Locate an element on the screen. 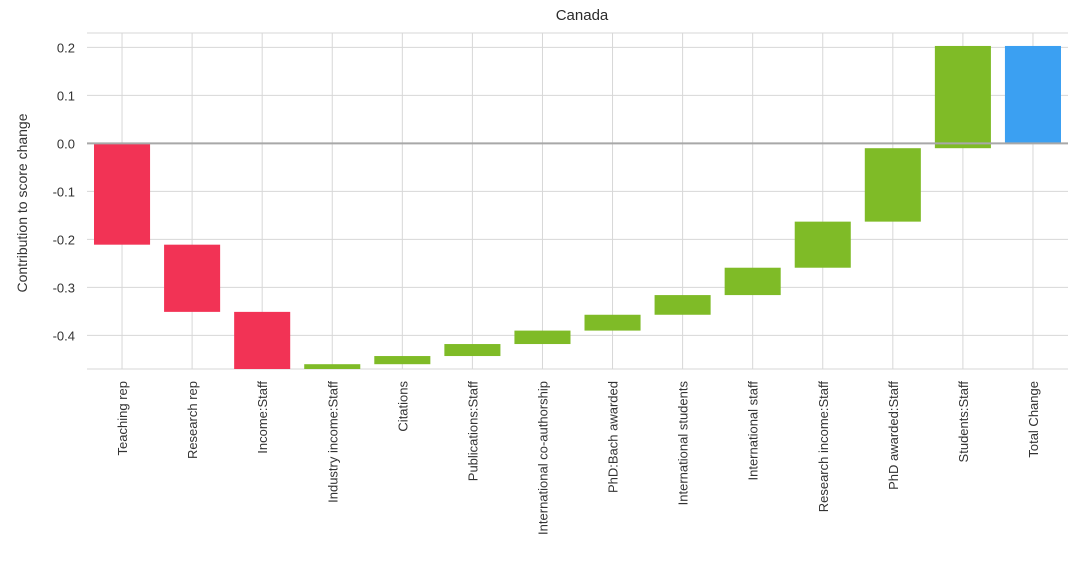 This screenshot has width=1070, height=586. x-tick-label: Publications:Staff is located at coordinates (472, 431).